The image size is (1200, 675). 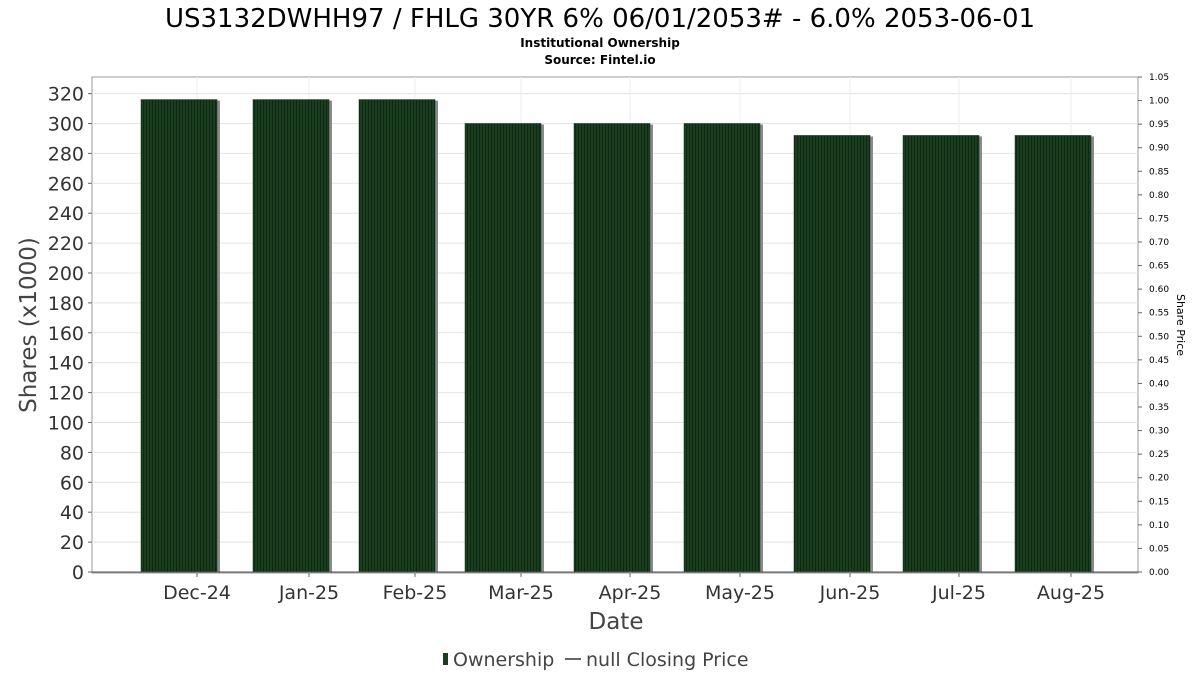 What do you see at coordinates (66, 364) in the screenshot?
I see `y-tick-label: 140` at bounding box center [66, 364].